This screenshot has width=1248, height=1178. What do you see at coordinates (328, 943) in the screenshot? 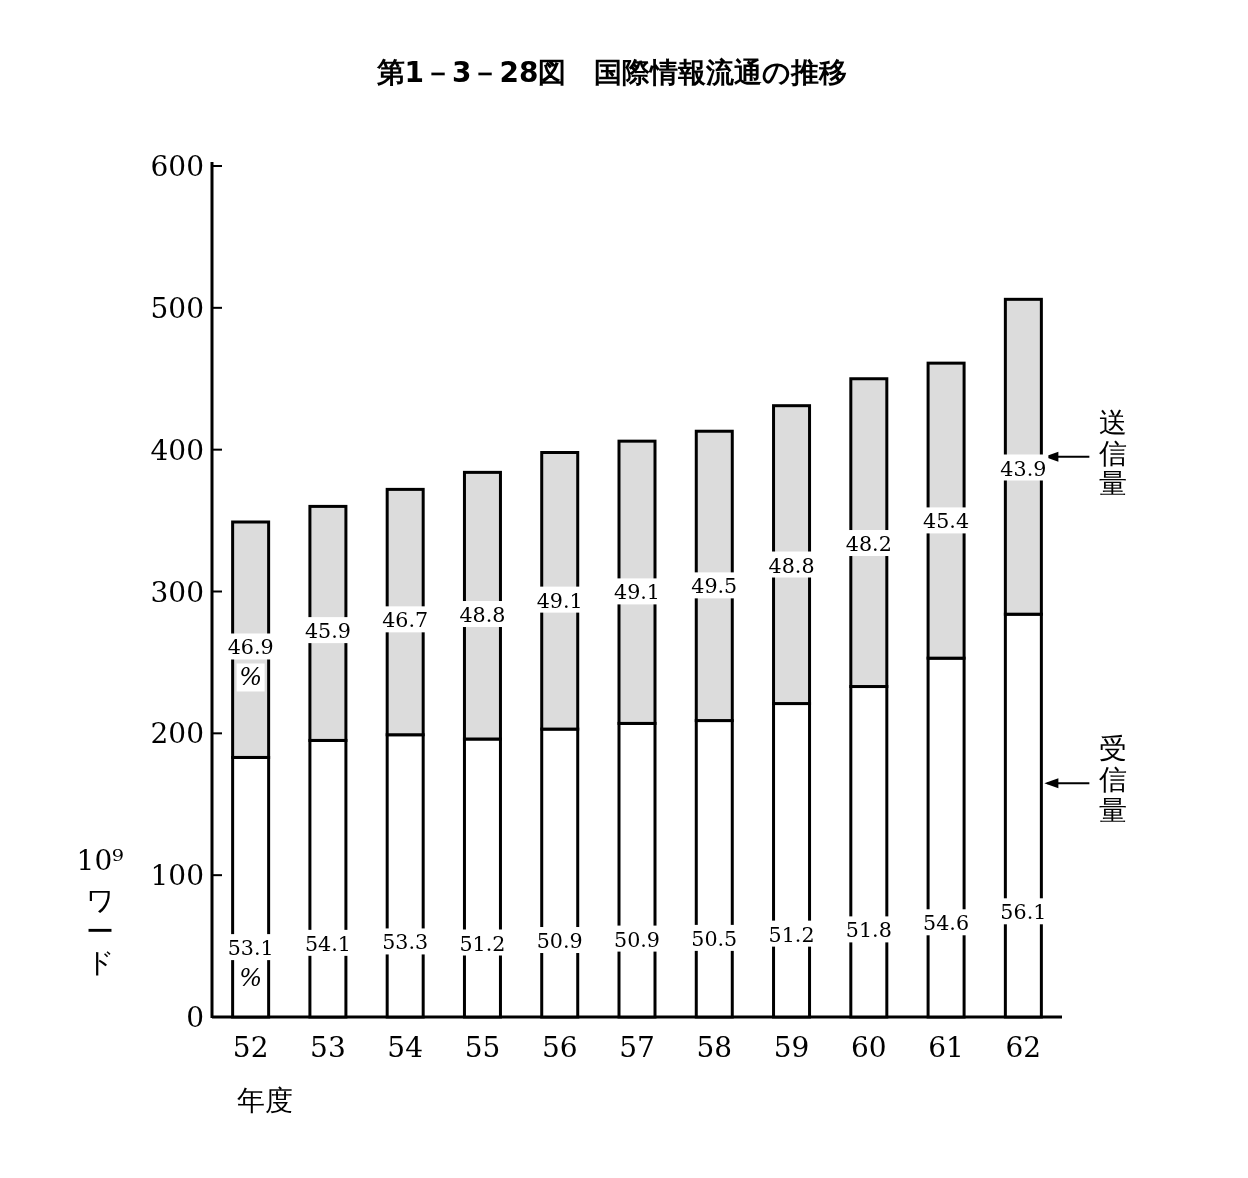
I see `annotation: 54.1` at bounding box center [328, 943].